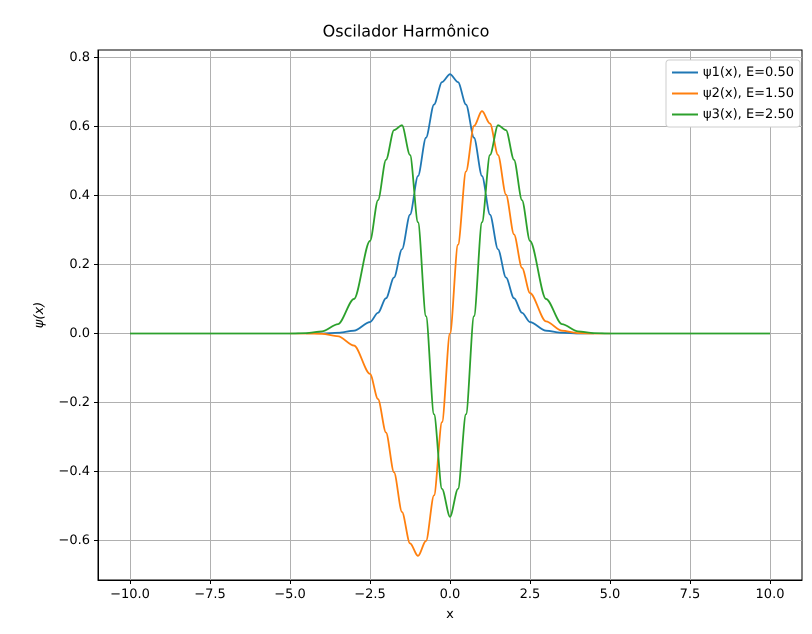 This screenshot has height=634, width=812. Describe the element at coordinates (748, 114) in the screenshot. I see `legend-label: ψ3(x), E=2.50` at that location.